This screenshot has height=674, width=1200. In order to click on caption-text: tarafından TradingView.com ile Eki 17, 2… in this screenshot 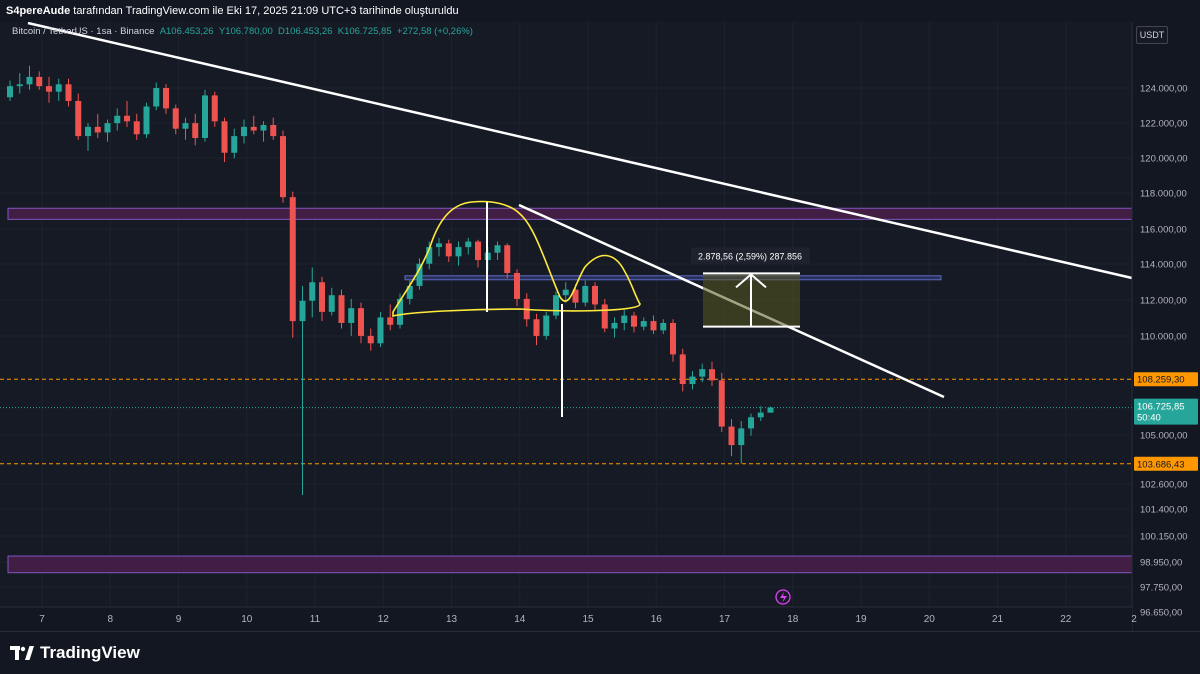, I will do `click(264, 11)`.